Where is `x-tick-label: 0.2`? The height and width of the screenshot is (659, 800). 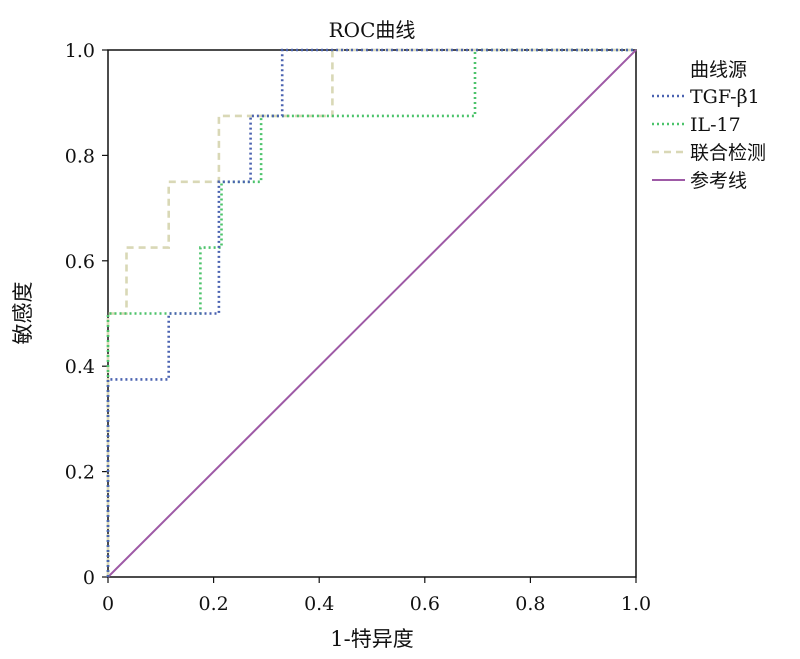
x-tick-label: 0.2 is located at coordinates (213, 604).